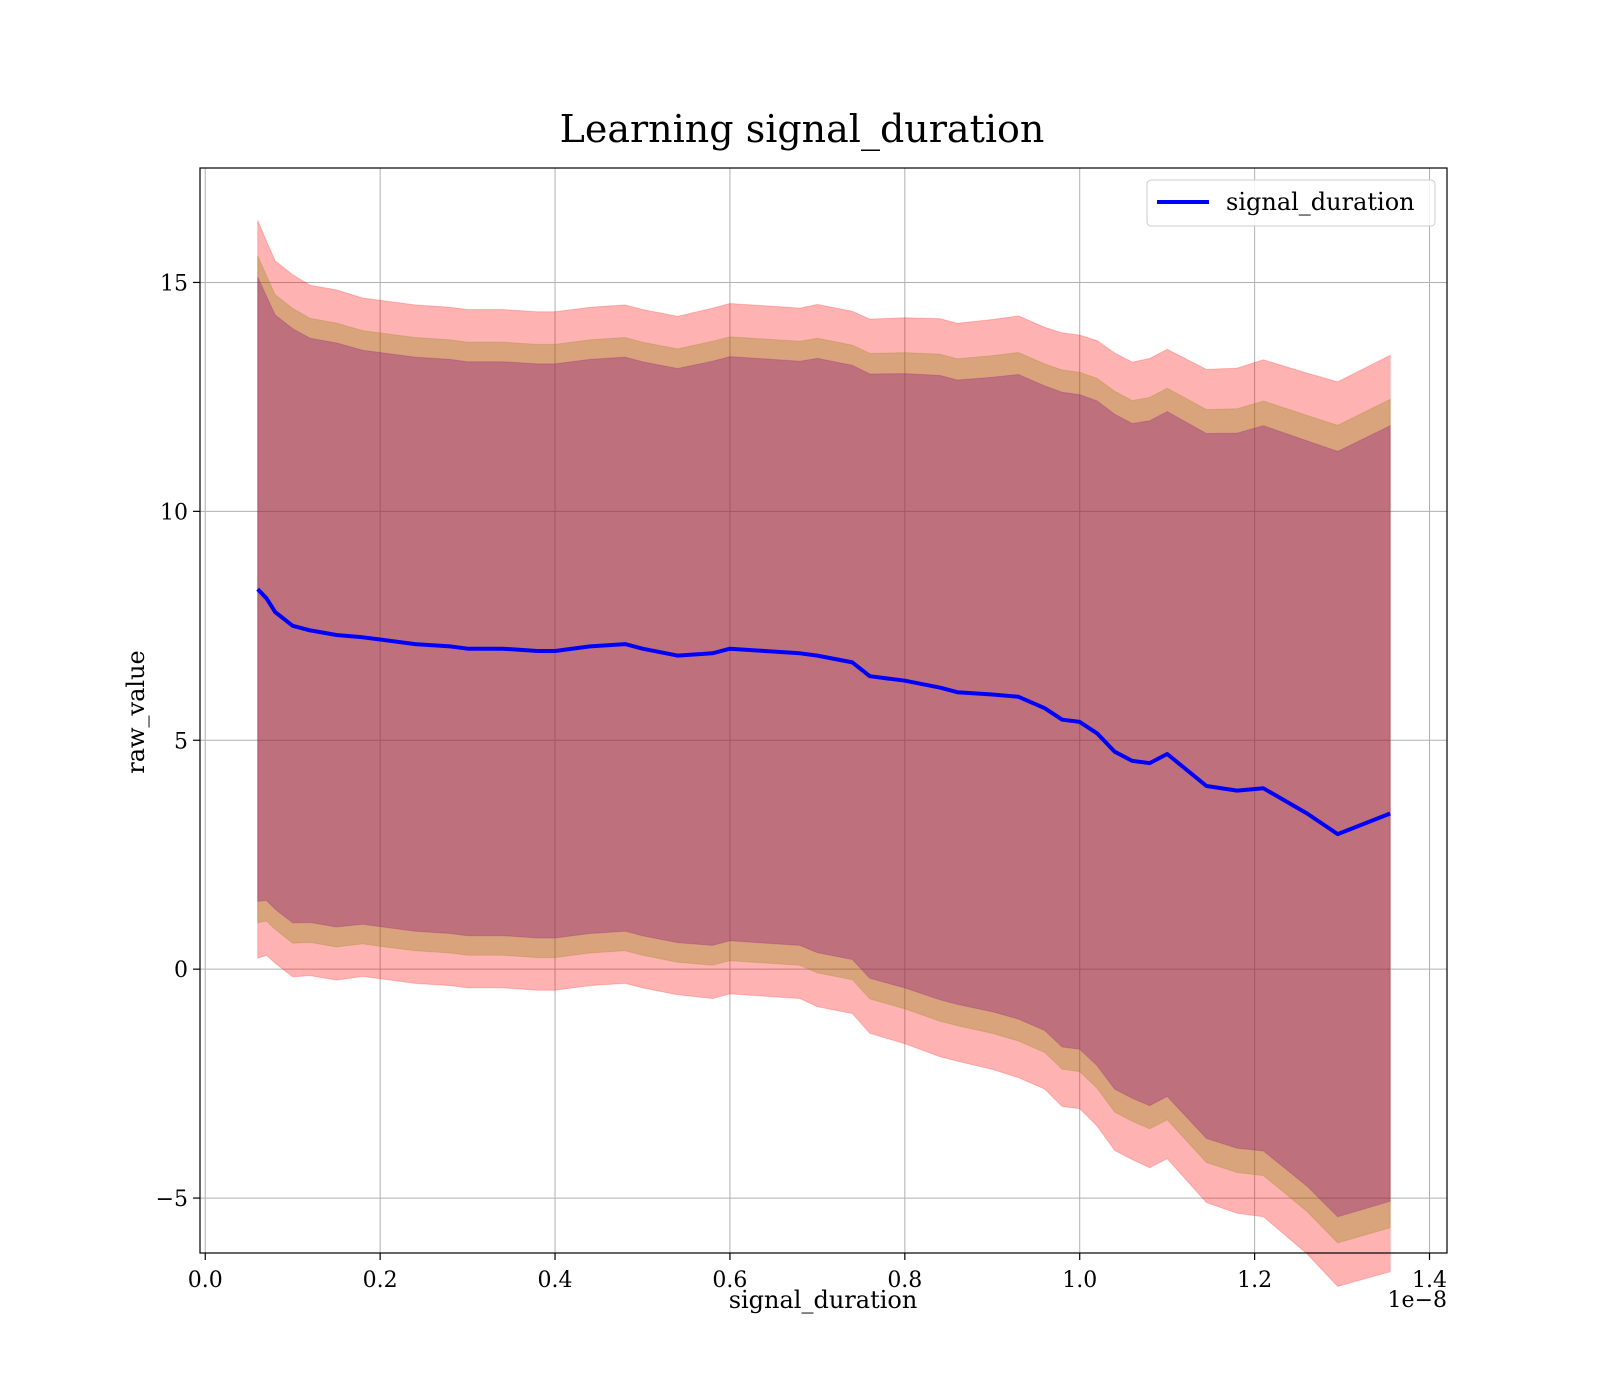  I want to click on y-tick-label: 10, so click(174, 512).